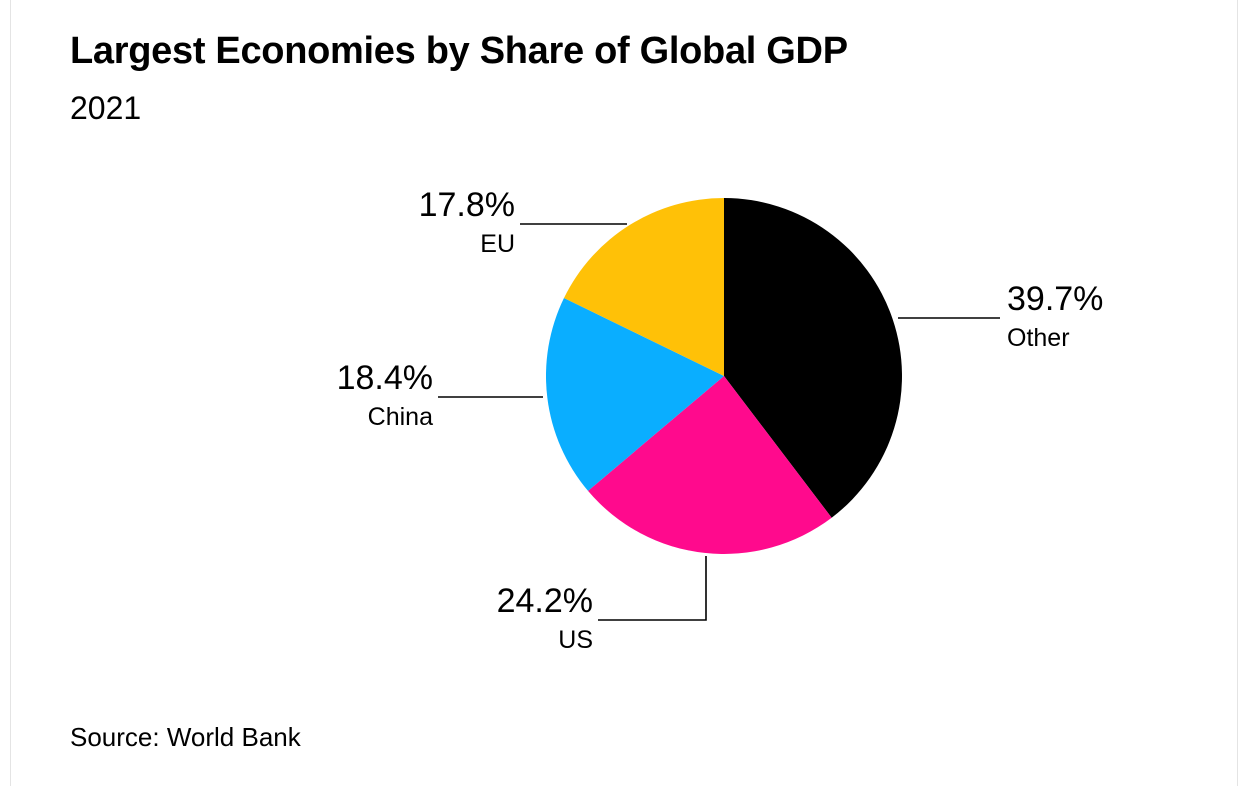 This screenshot has width=1258, height=786. Describe the element at coordinates (185, 737) in the screenshot. I see `source-note: Source: World Bank` at that location.